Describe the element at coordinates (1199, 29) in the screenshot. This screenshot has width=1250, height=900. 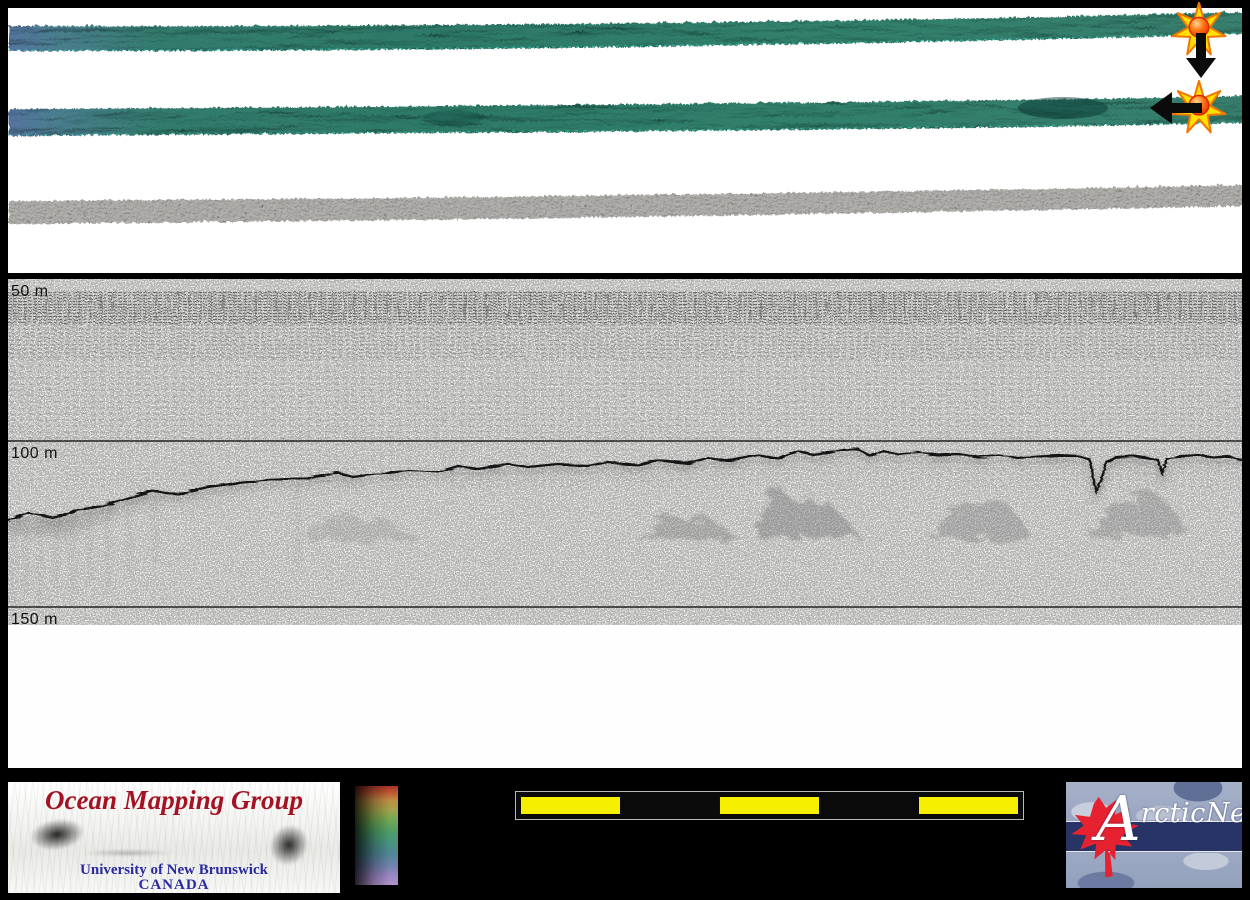
I see `starburst-icon` at that location.